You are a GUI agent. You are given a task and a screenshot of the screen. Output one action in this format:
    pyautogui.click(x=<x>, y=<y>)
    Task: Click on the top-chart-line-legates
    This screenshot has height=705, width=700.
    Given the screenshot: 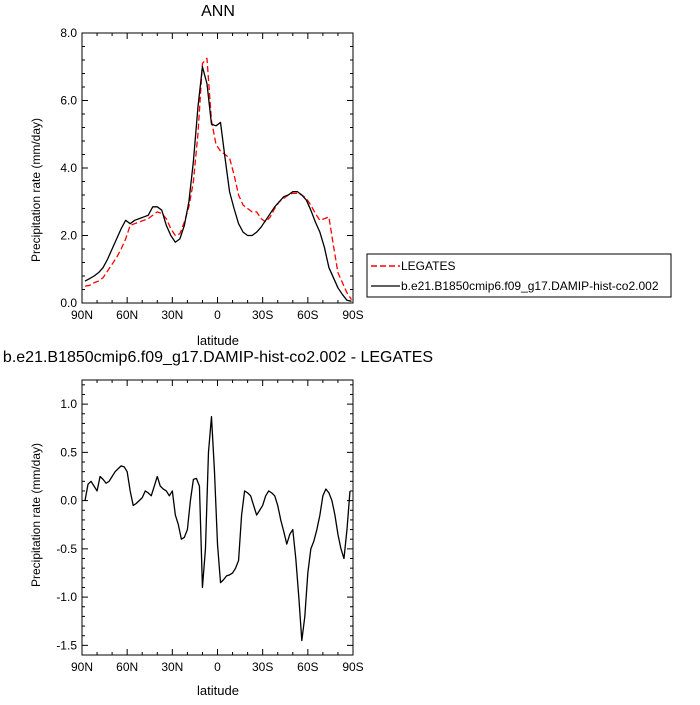 What is the action you would take?
    pyautogui.click(x=218, y=178)
    